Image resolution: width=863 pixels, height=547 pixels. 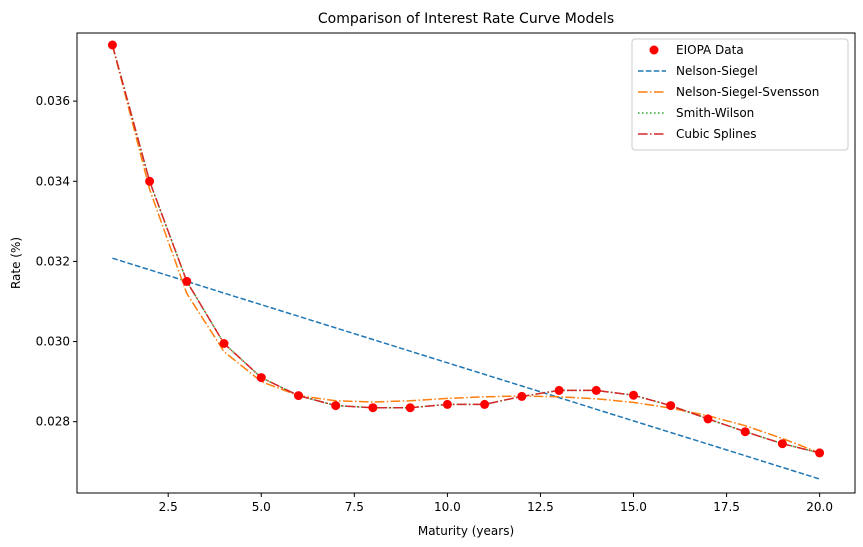 I want to click on x-axis-label: Maturity (years), so click(x=466, y=531).